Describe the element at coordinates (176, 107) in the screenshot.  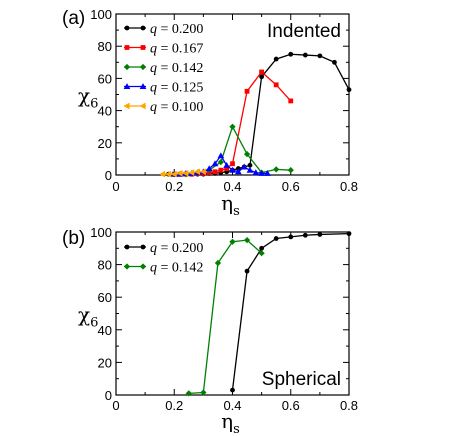
I see `legend-label: q = 0.100` at that location.